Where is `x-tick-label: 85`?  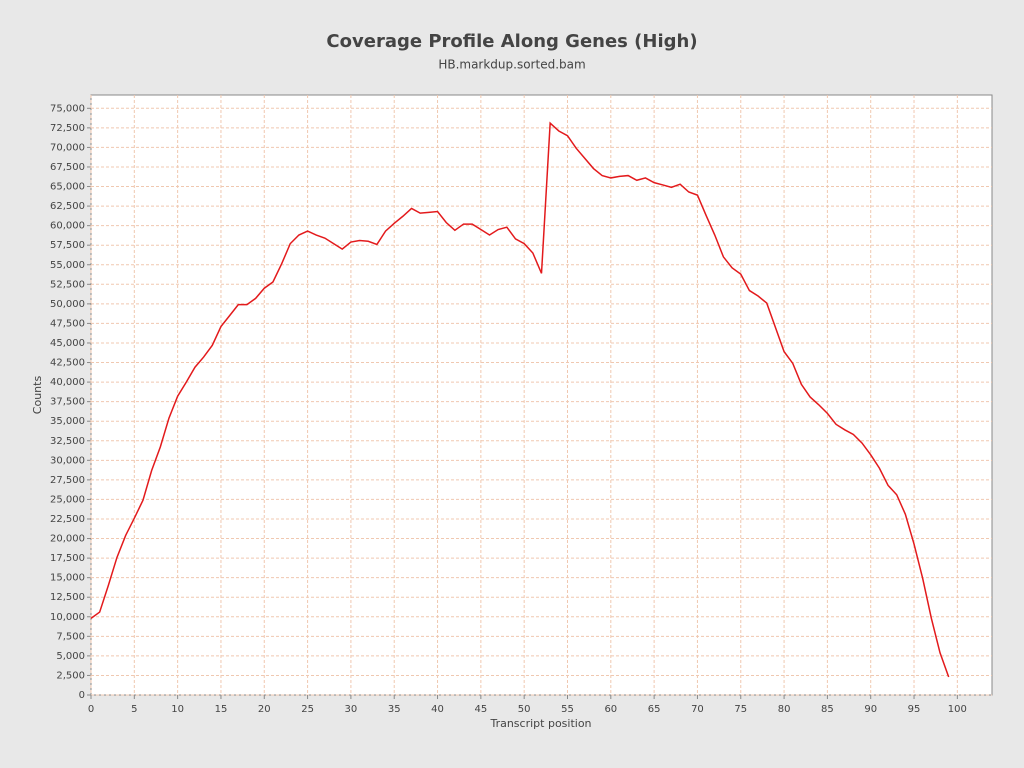
x-tick-label: 85 is located at coordinates (827, 709).